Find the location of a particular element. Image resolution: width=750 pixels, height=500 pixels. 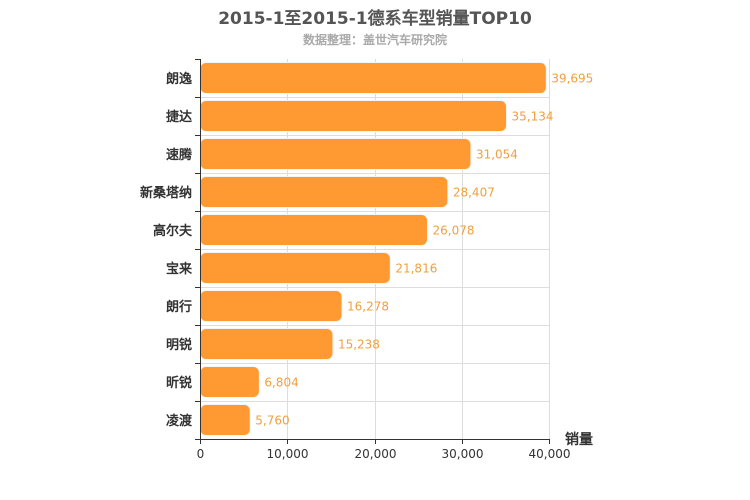

category-label: 高尔夫 is located at coordinates (173, 231).